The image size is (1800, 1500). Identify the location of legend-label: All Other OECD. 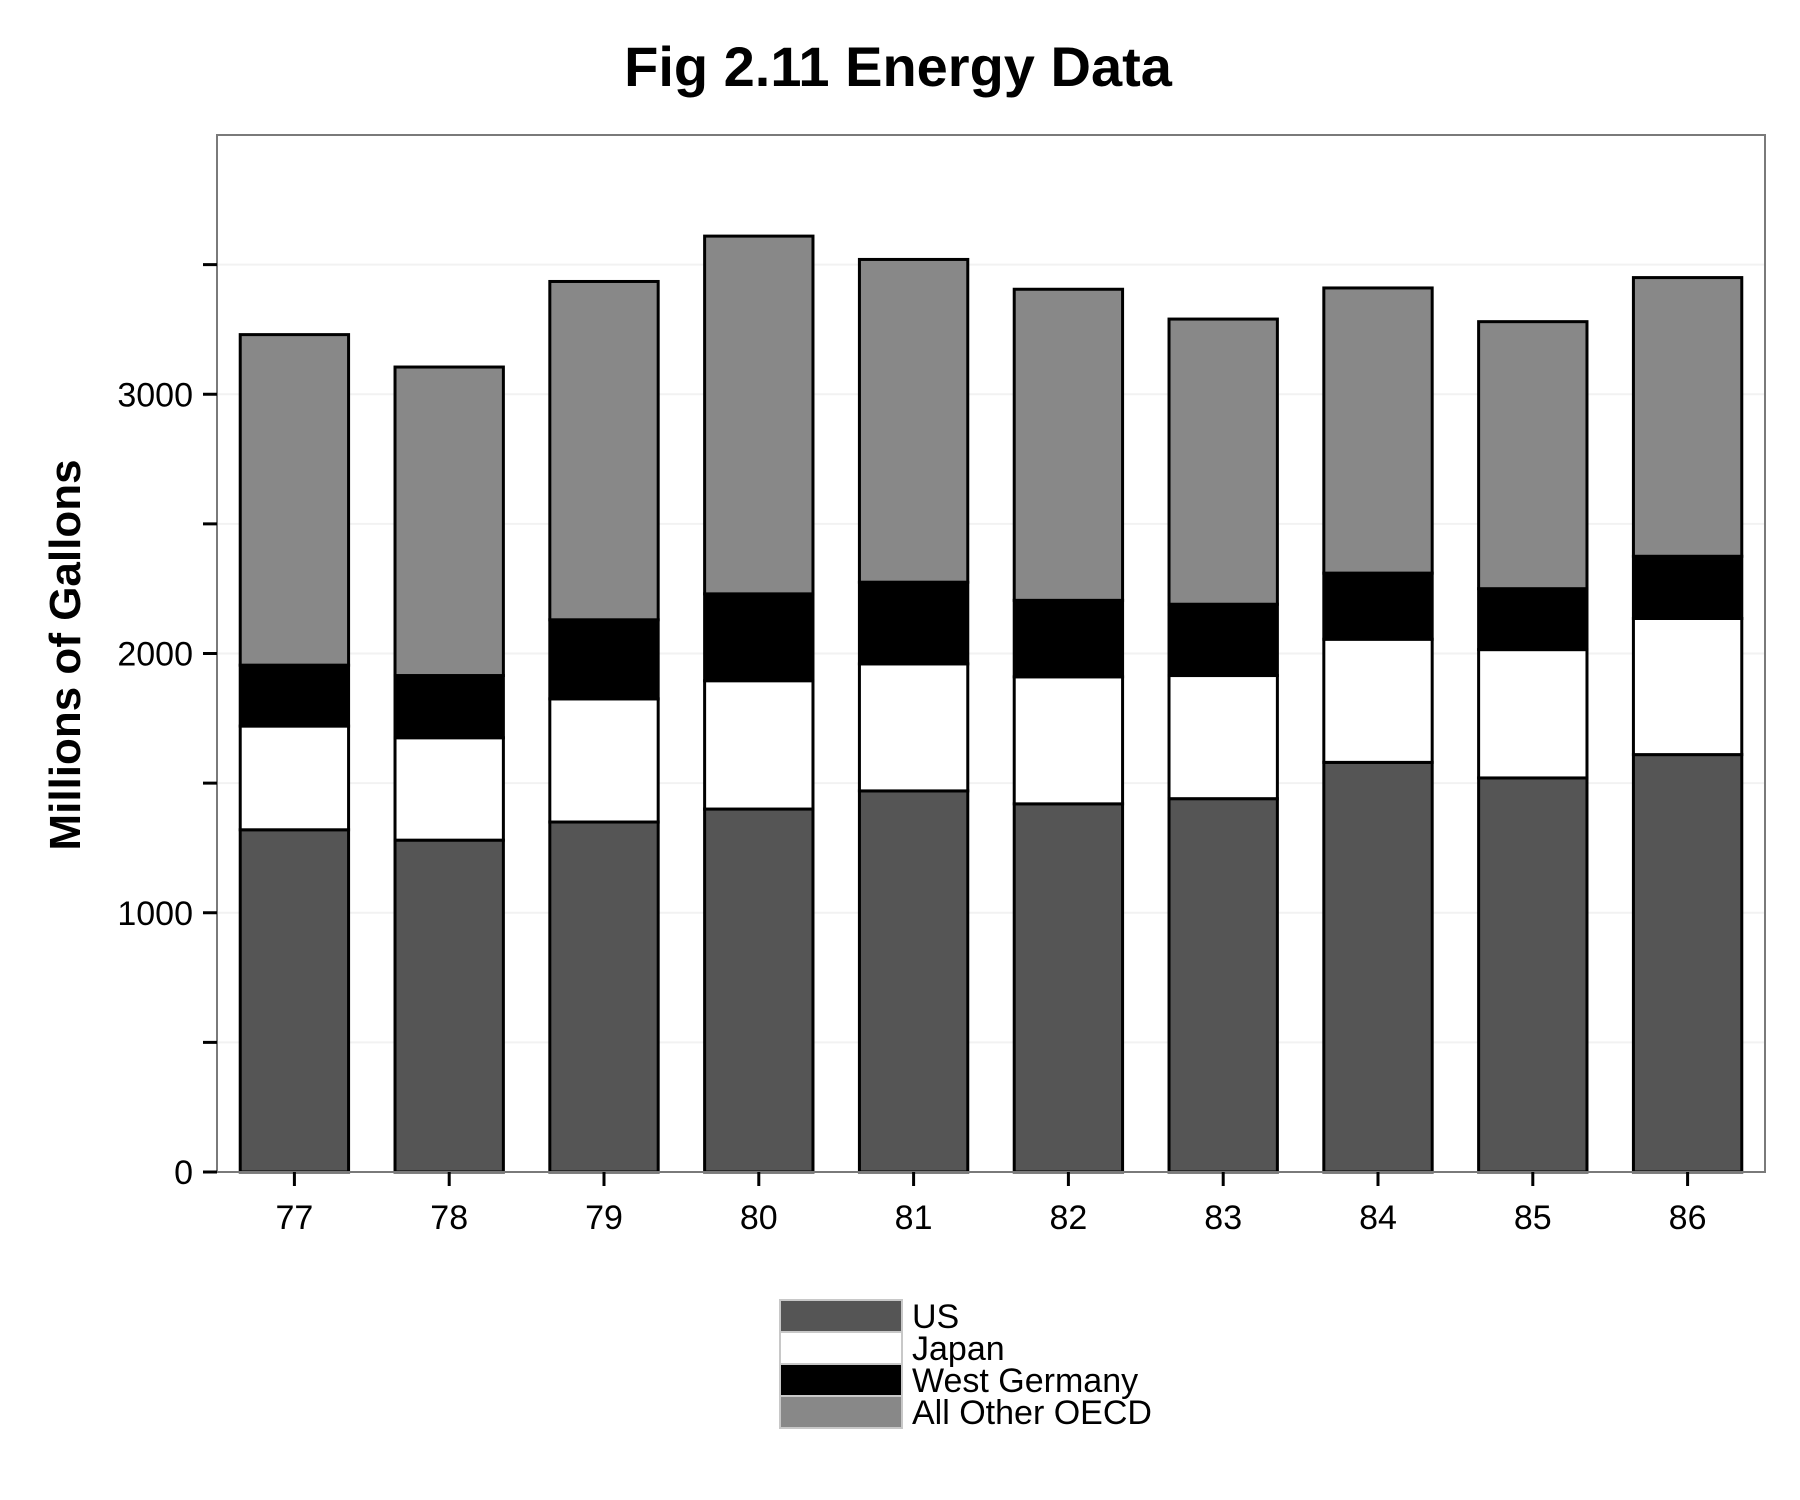
(1032, 1413).